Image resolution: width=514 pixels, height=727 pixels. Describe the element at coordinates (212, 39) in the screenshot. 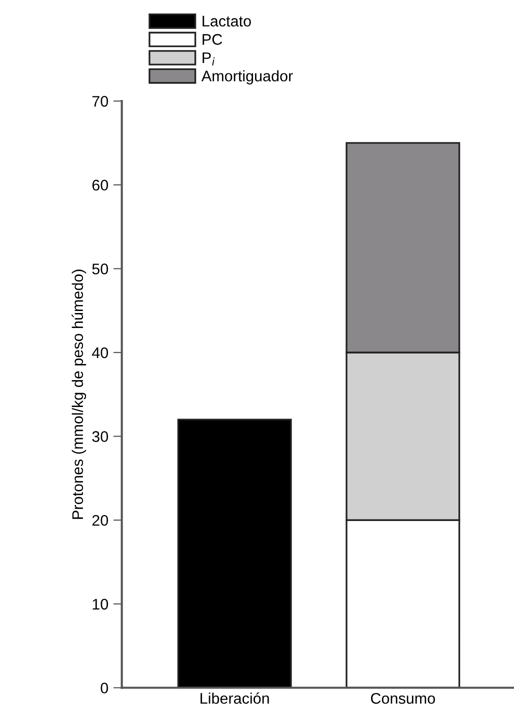

I see `legend-label: PC` at that location.